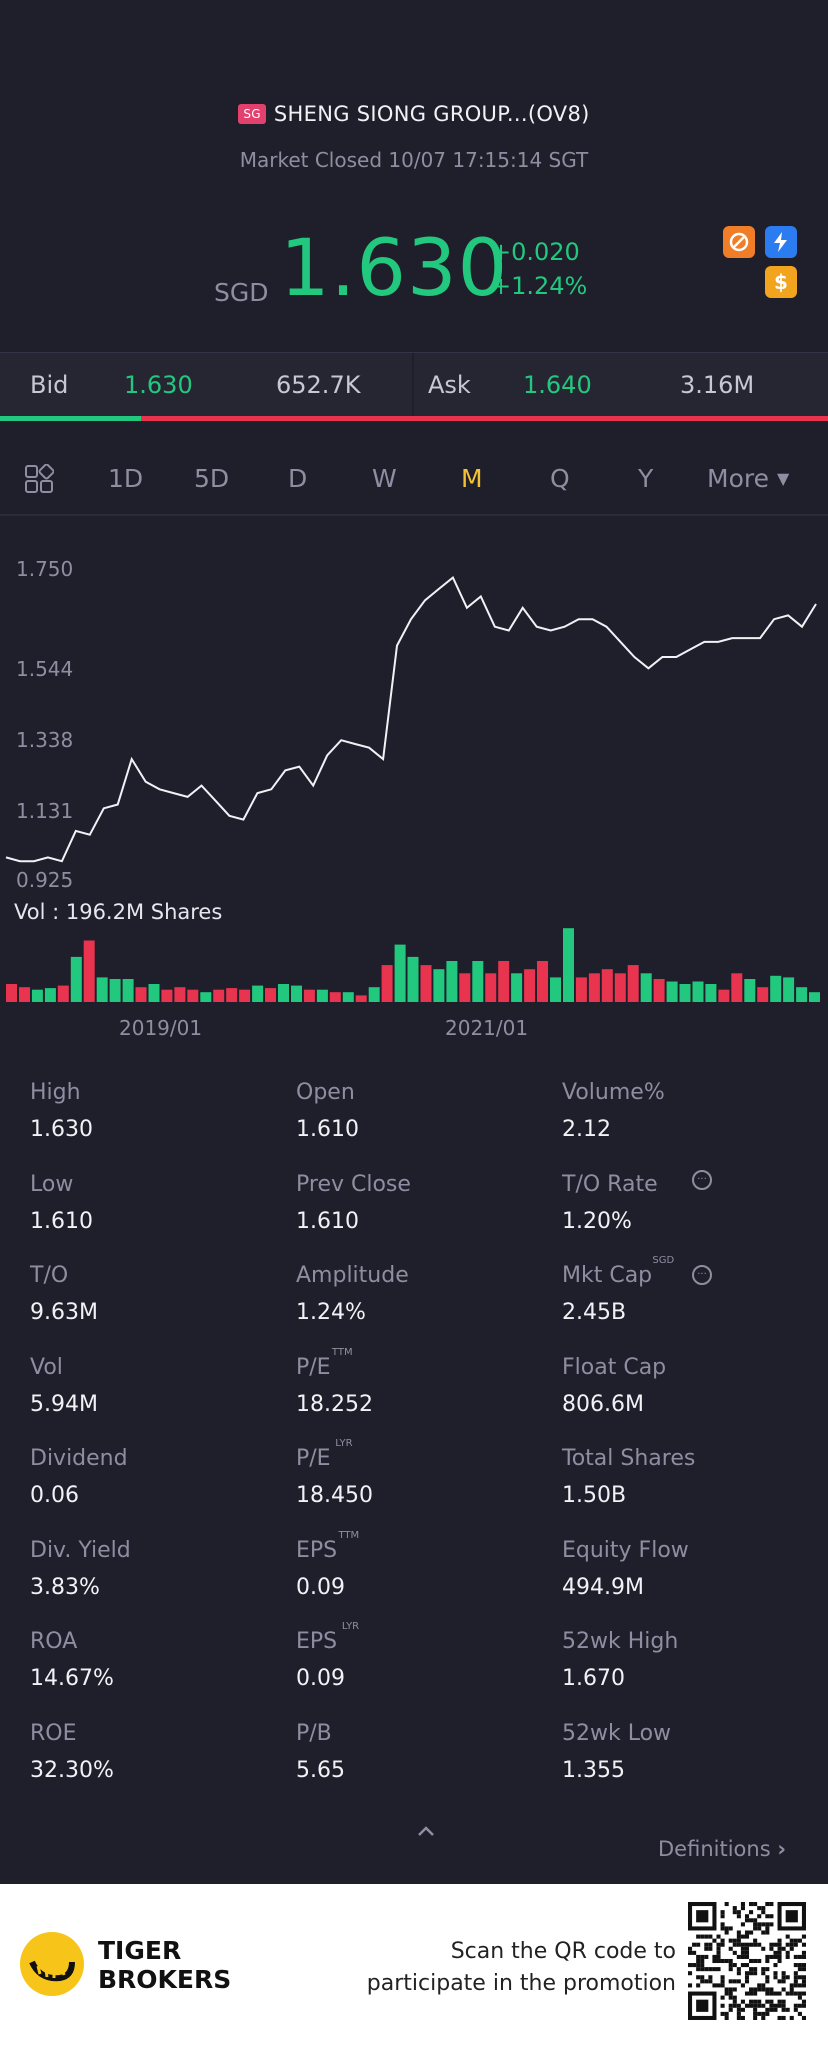  Describe the element at coordinates (158, 385) in the screenshot. I see `bid-price: 1.630` at that location.